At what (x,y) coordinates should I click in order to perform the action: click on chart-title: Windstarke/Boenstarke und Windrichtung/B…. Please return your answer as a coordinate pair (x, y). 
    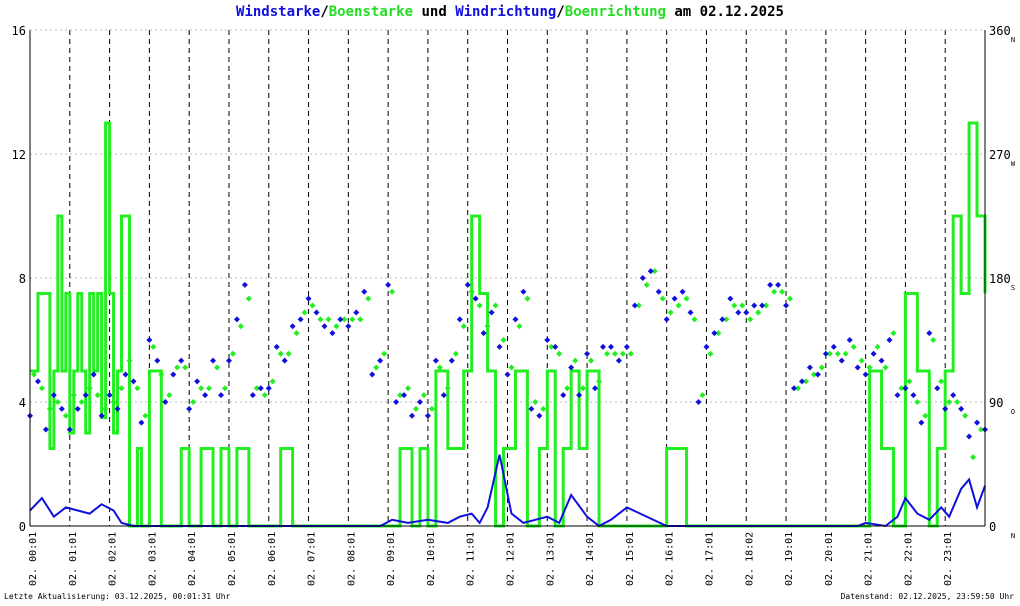
    Looking at the image, I should click on (510, 12).